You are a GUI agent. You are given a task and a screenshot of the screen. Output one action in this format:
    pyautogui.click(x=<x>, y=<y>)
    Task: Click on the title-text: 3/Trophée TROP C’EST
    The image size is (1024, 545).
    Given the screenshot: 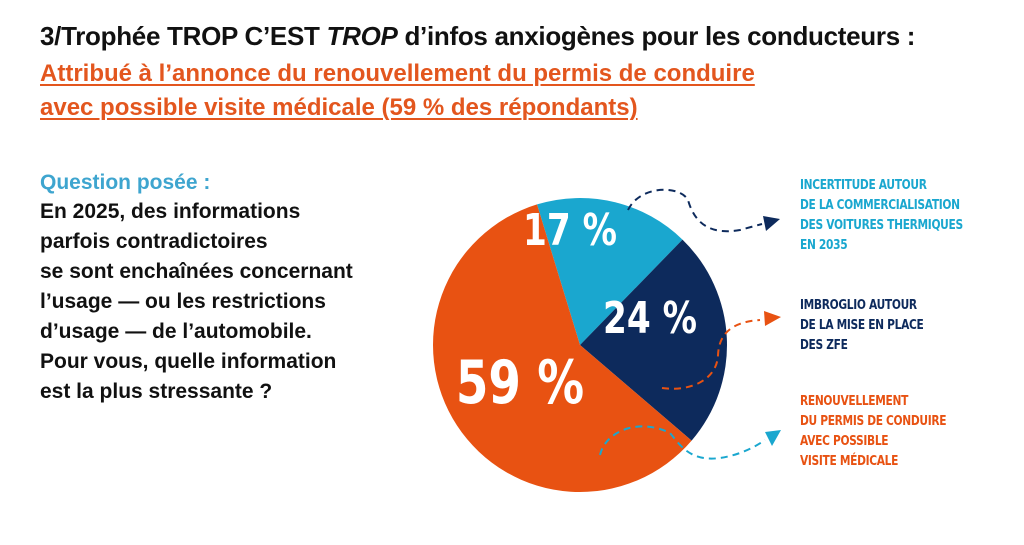 What is the action you would take?
    pyautogui.click(x=183, y=36)
    